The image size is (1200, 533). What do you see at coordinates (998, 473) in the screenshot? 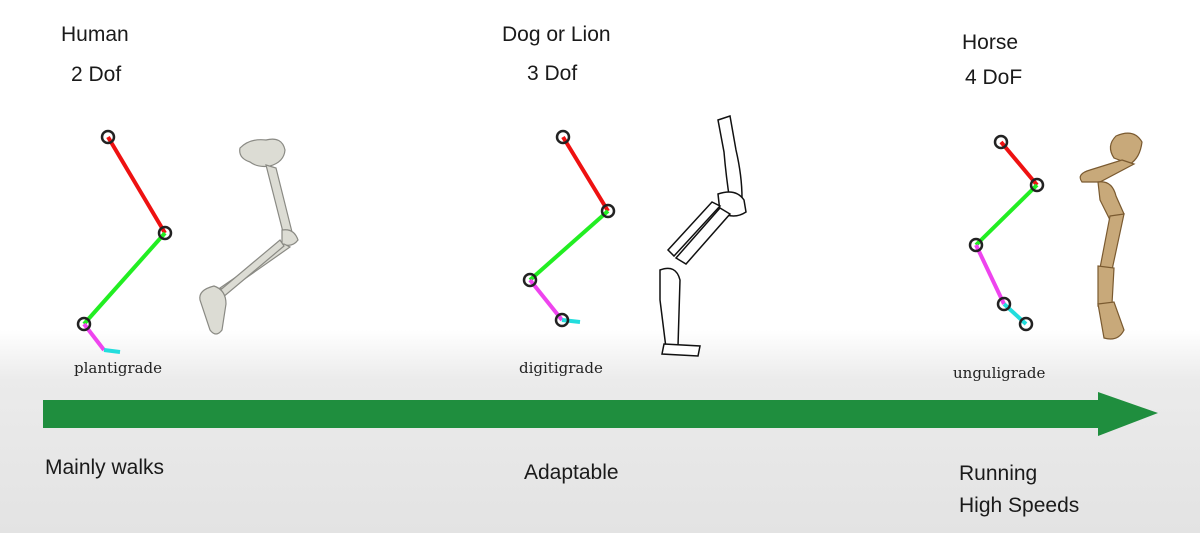
I see `horse-trait: Running` at bounding box center [998, 473].